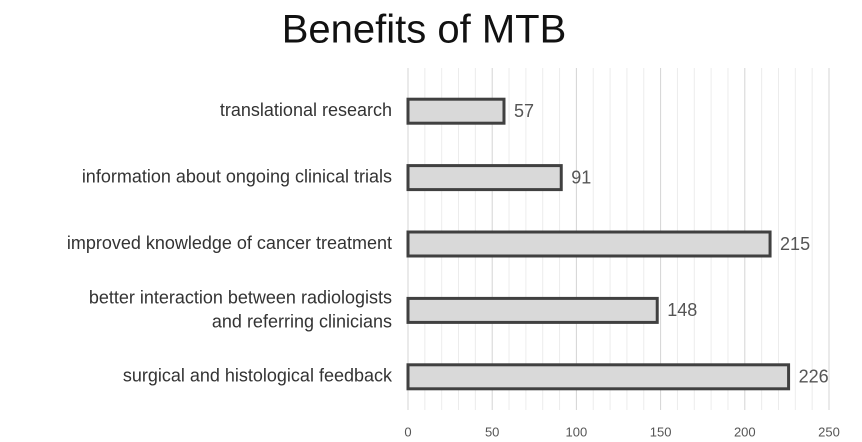 Image resolution: width=862 pixels, height=442 pixels. Describe the element at coordinates (829, 431) in the screenshot. I see `x-tick-label: 250` at that location.